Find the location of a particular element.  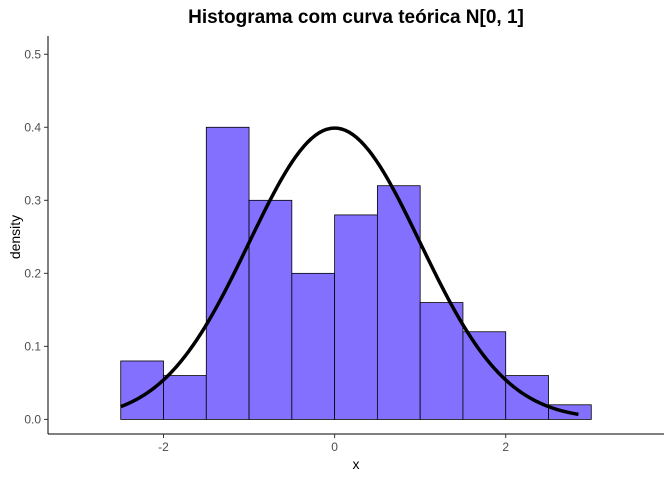

x-tick-label: 2 is located at coordinates (505, 447).